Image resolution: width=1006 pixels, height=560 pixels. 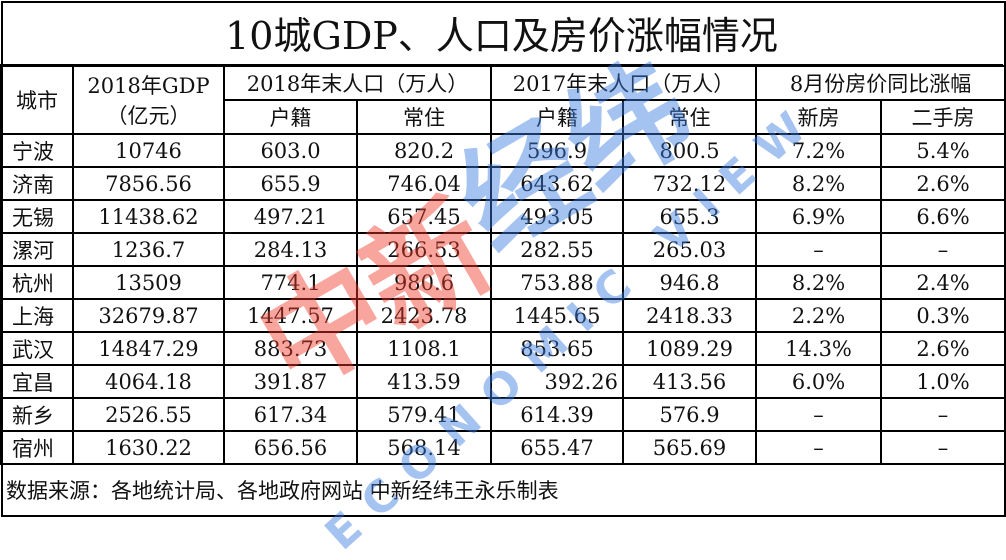 What do you see at coordinates (557, 447) in the screenshot?
I see `cell-h17: 655.47` at bounding box center [557, 447].